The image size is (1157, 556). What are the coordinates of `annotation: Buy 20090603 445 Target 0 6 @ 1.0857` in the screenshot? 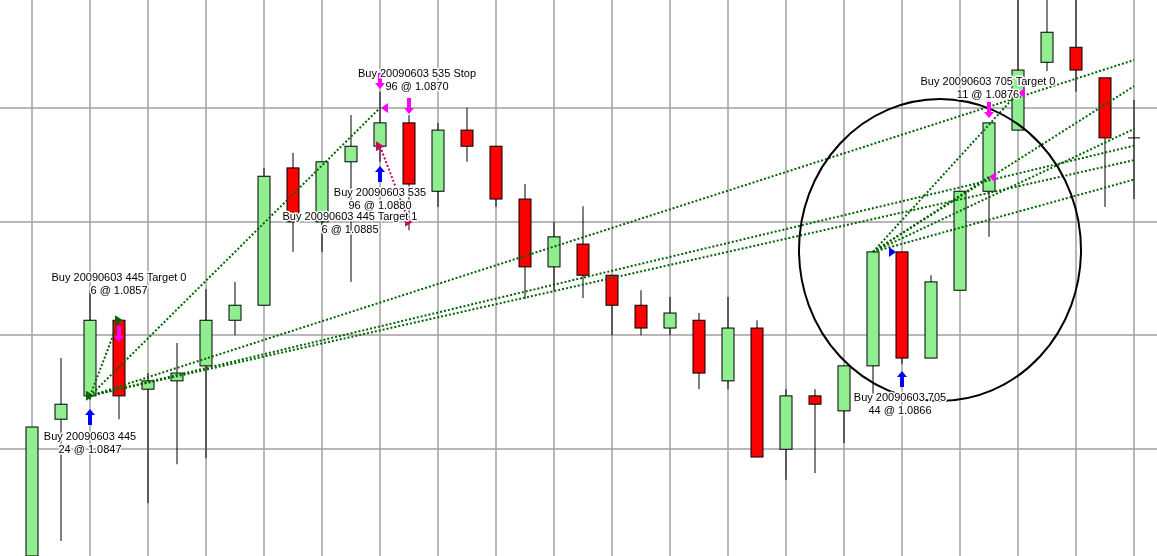 It's located at (119, 283).